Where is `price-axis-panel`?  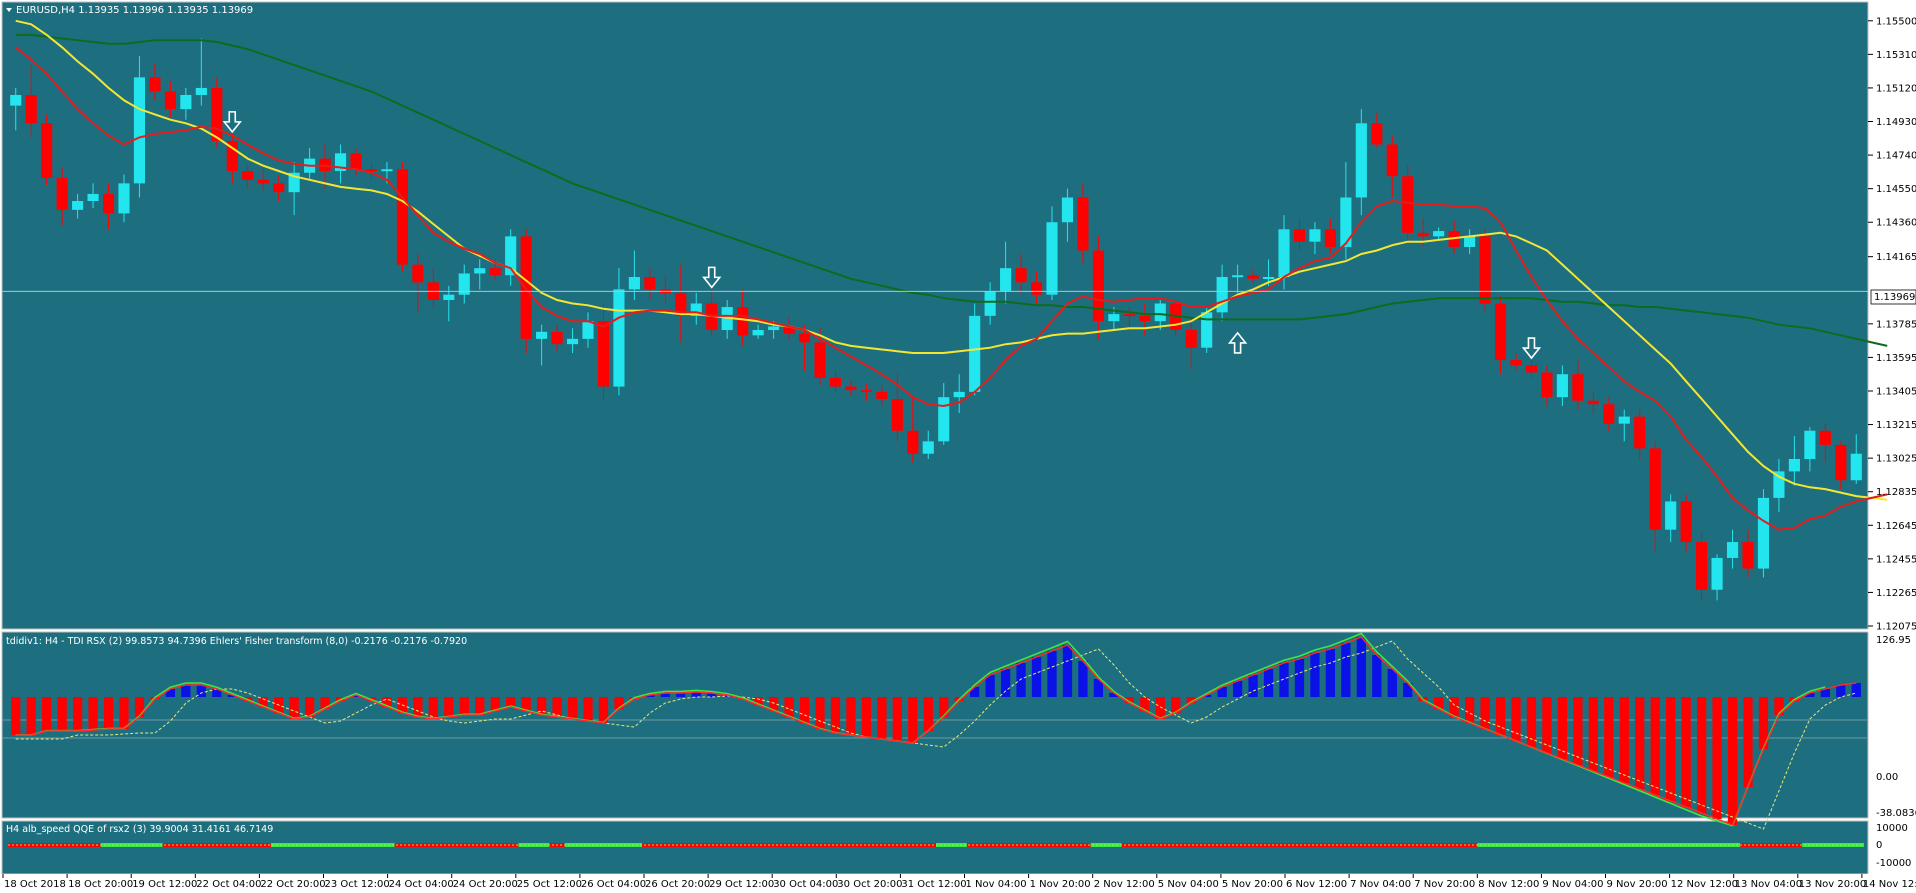
price-axis-panel is located at coordinates (1893, 437).